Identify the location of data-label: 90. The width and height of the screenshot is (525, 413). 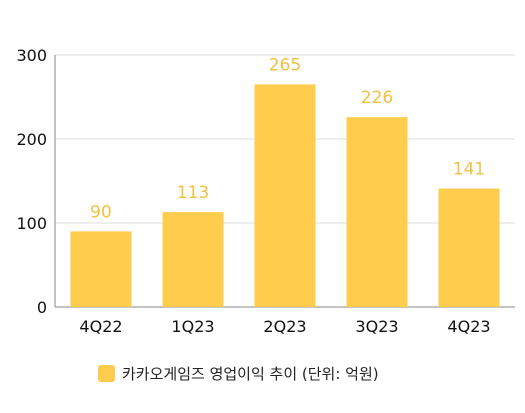
(101, 212).